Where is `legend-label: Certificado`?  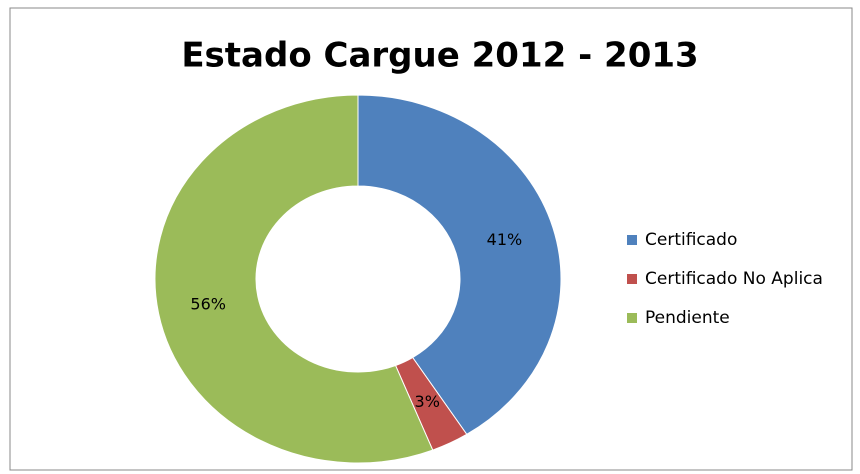 legend-label: Certificado is located at coordinates (691, 240).